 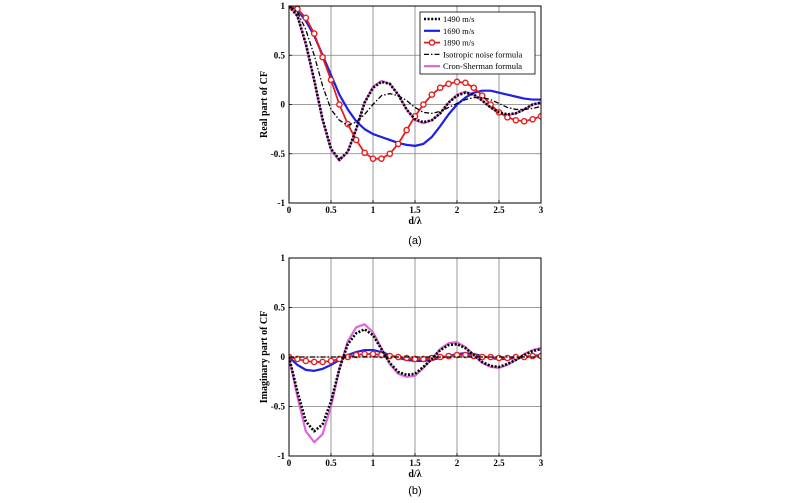 What do you see at coordinates (414, 241) in the screenshot?
I see `panel-caption: (a)` at bounding box center [414, 241].